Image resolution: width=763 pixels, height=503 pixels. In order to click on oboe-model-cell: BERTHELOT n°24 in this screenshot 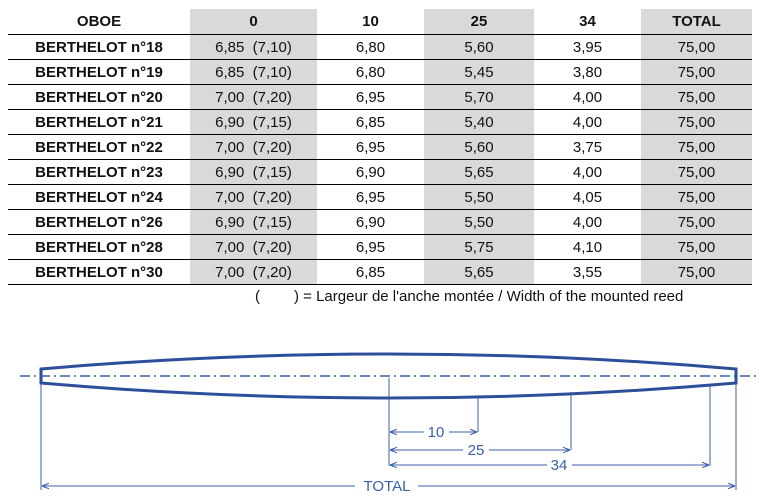, I will do `click(99, 197)`.